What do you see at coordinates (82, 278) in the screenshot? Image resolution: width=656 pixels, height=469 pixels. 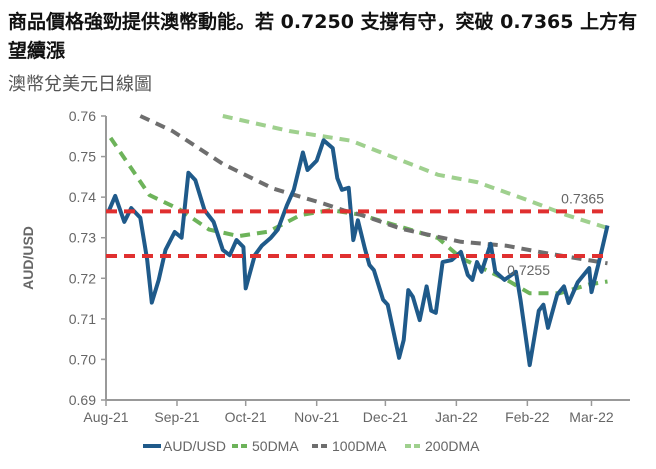 I see `y-tick-label: 0.72` at bounding box center [82, 278].